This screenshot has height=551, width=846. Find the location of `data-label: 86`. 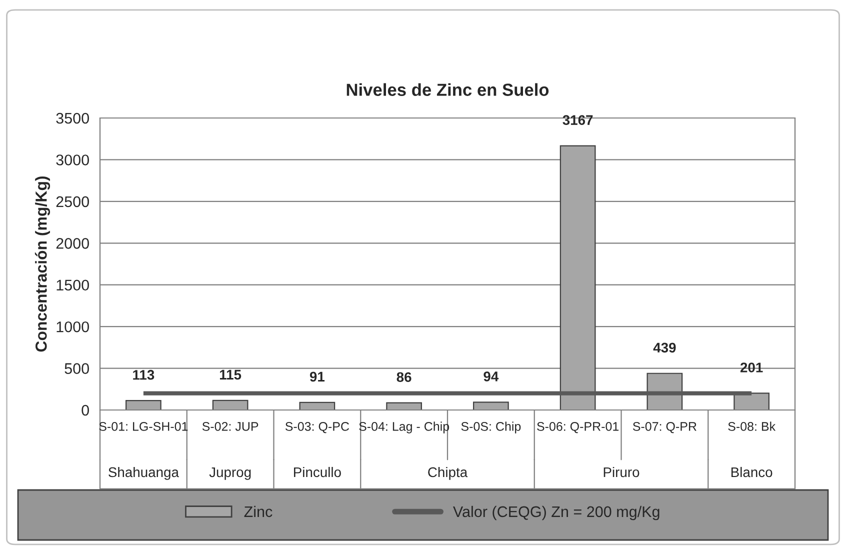

data-label: 86 is located at coordinates (404, 377).